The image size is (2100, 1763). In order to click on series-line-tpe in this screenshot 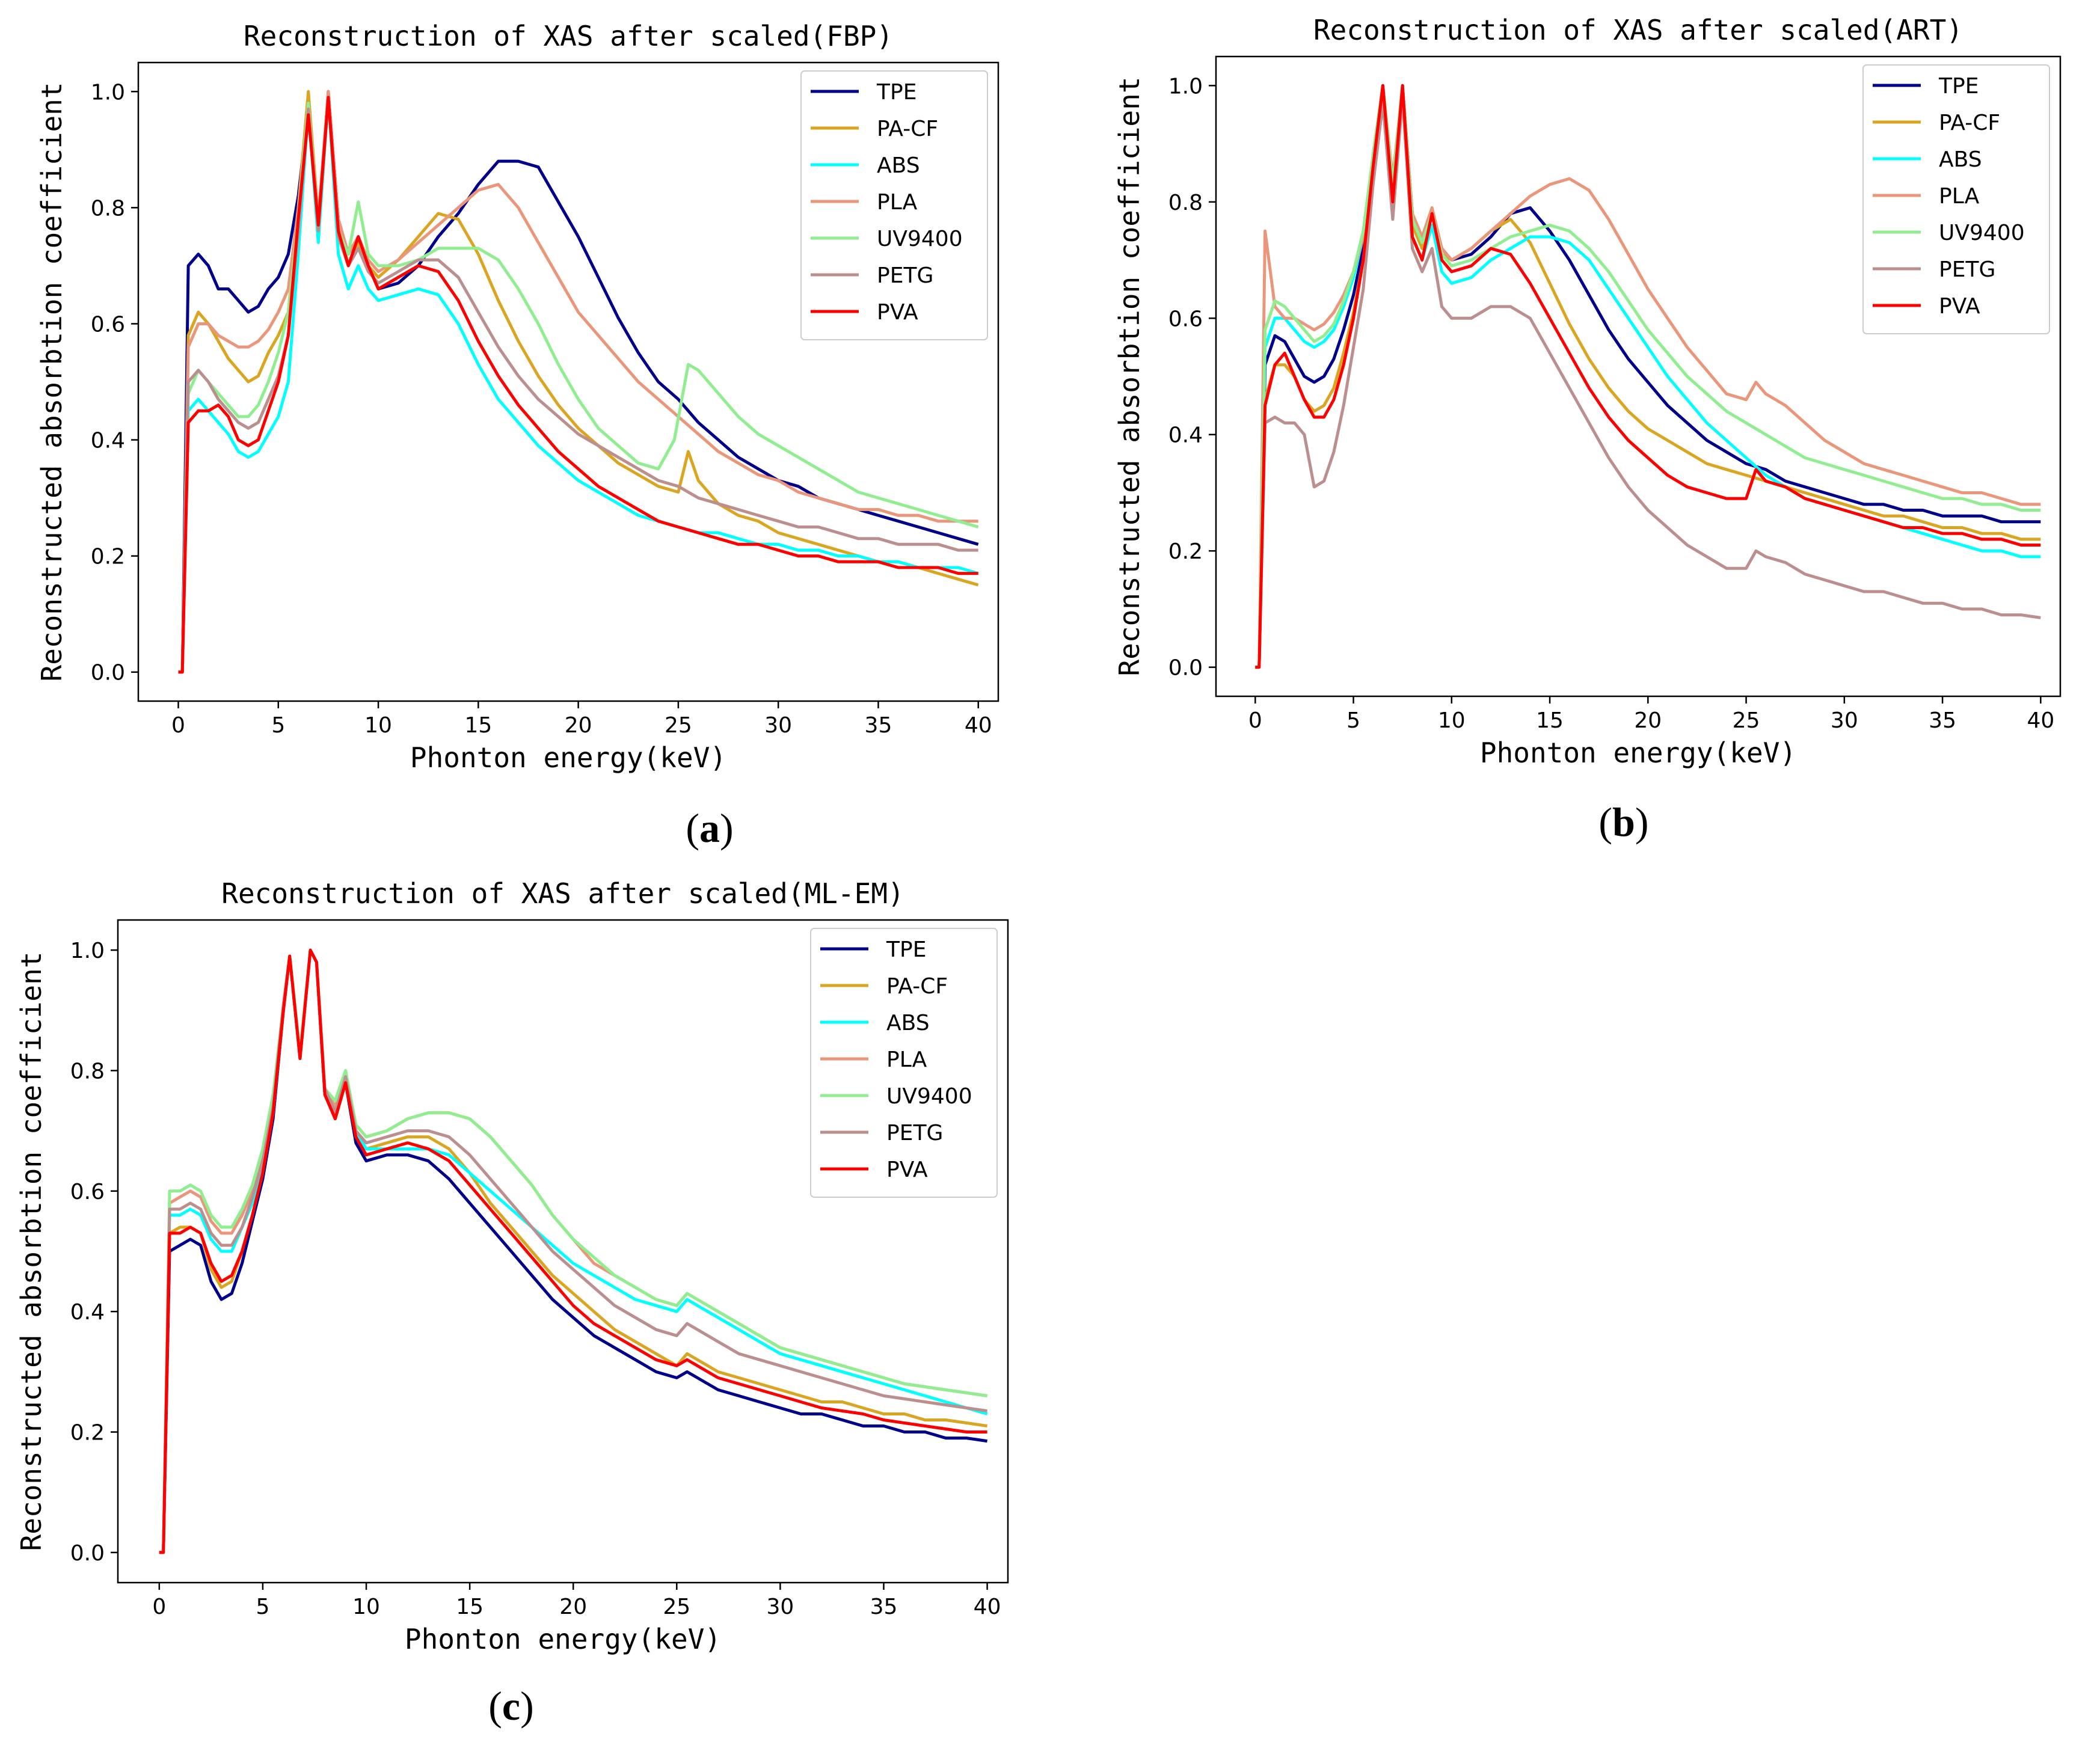, I will do `click(1648, 377)`.